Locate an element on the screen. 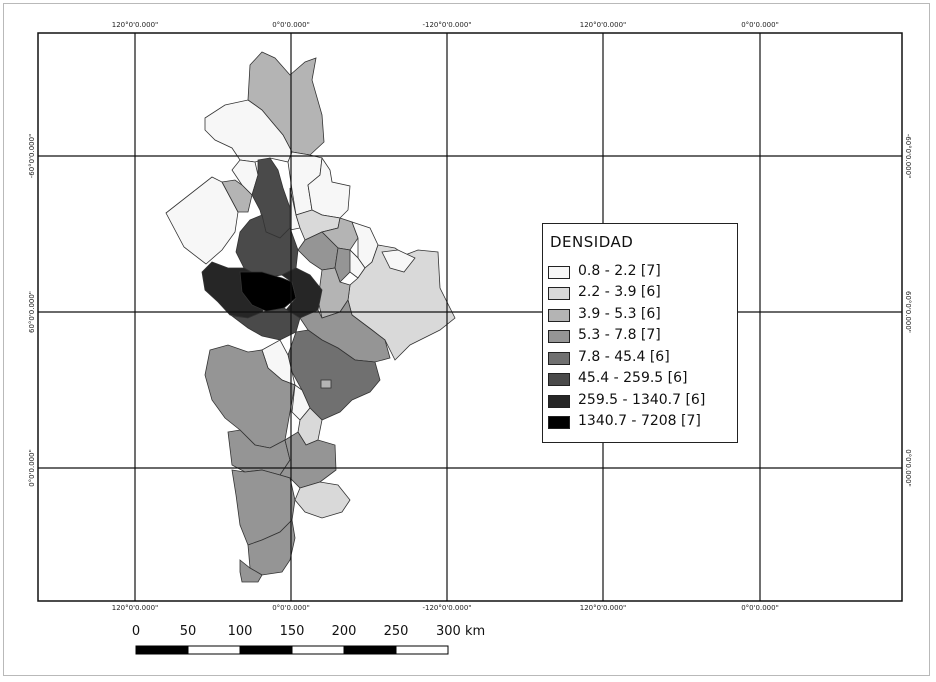 The width and height of the screenshot is (936, 682). top-label: -120°0'0.000" is located at coordinates (446, 25).